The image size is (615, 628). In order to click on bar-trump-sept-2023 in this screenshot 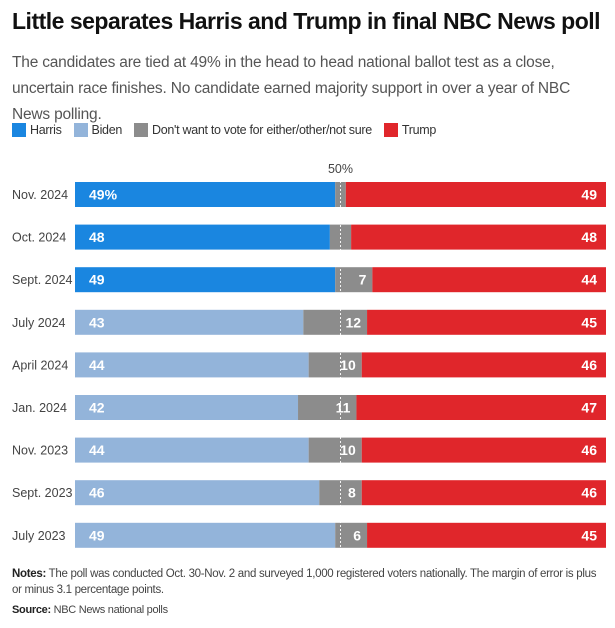, I will do `click(483, 493)`.